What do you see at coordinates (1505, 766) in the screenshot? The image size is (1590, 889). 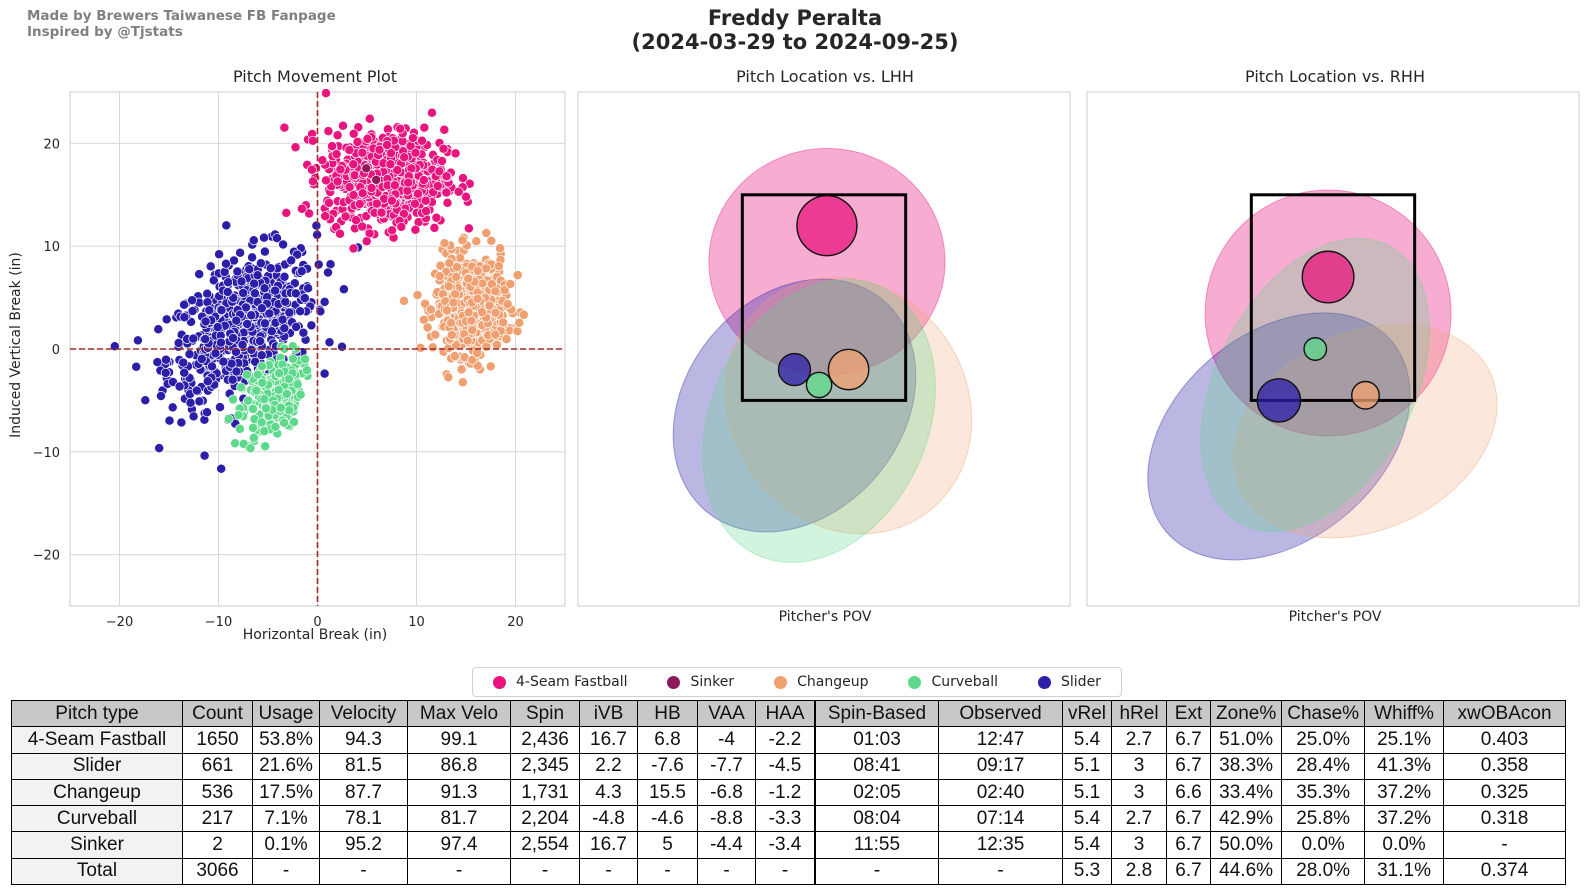 I see `table-cell: 0.358` at bounding box center [1505, 766].